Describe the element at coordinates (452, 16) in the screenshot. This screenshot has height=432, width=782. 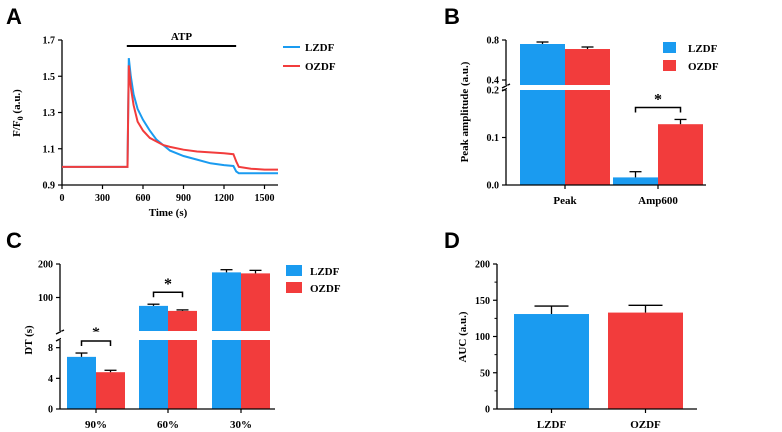
I see `panel-letter-b: B` at that location.